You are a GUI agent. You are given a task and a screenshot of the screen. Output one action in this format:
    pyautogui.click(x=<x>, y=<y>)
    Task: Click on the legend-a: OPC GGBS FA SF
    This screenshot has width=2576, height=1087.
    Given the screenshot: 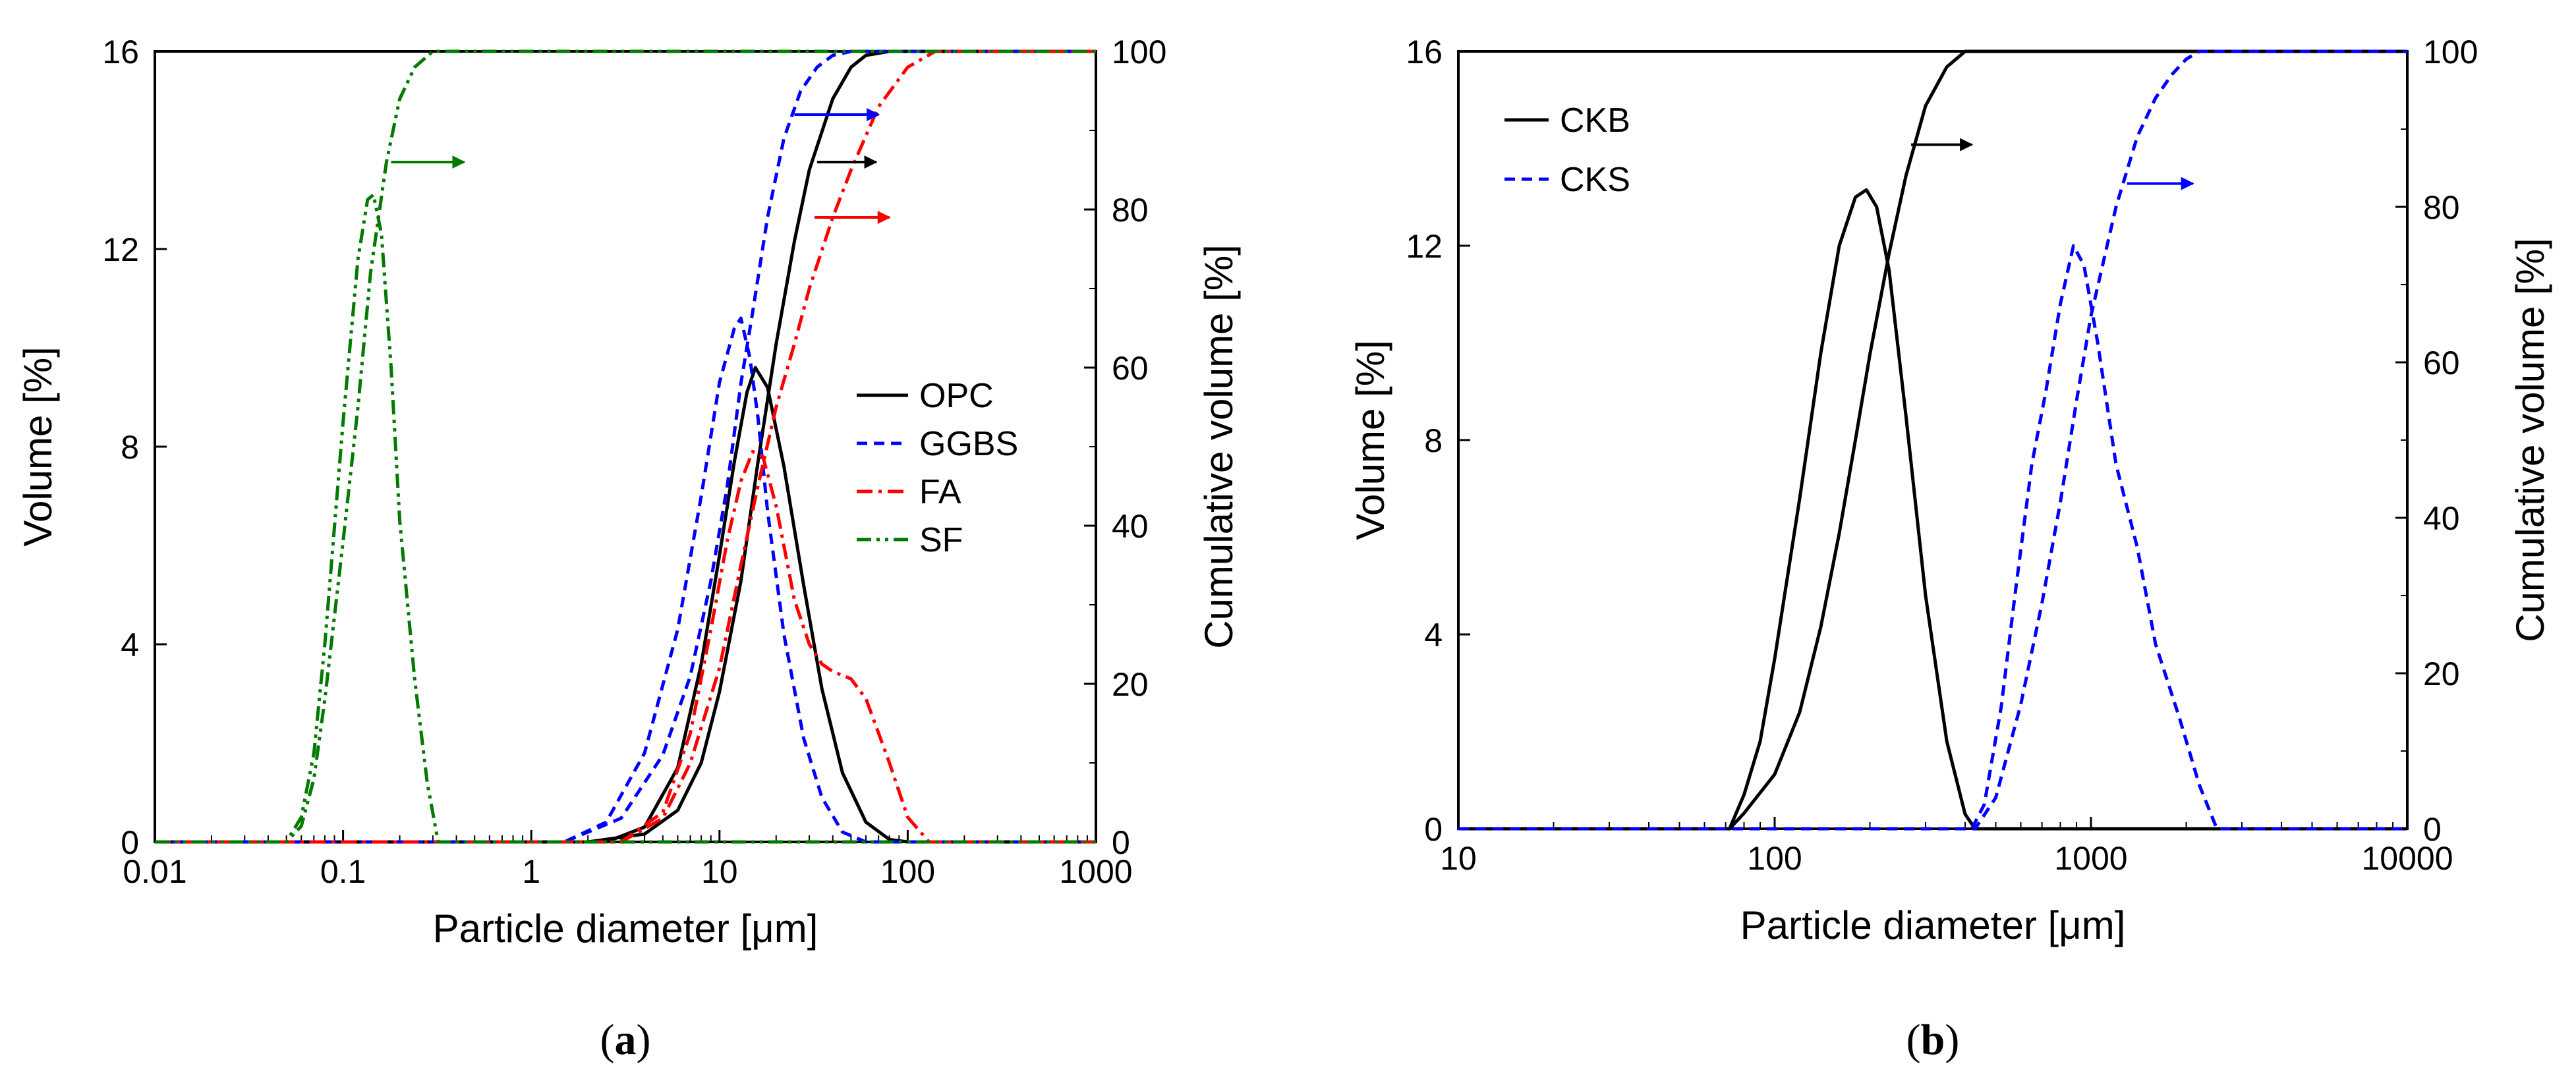 What is the action you would take?
    pyautogui.click(x=937, y=468)
    